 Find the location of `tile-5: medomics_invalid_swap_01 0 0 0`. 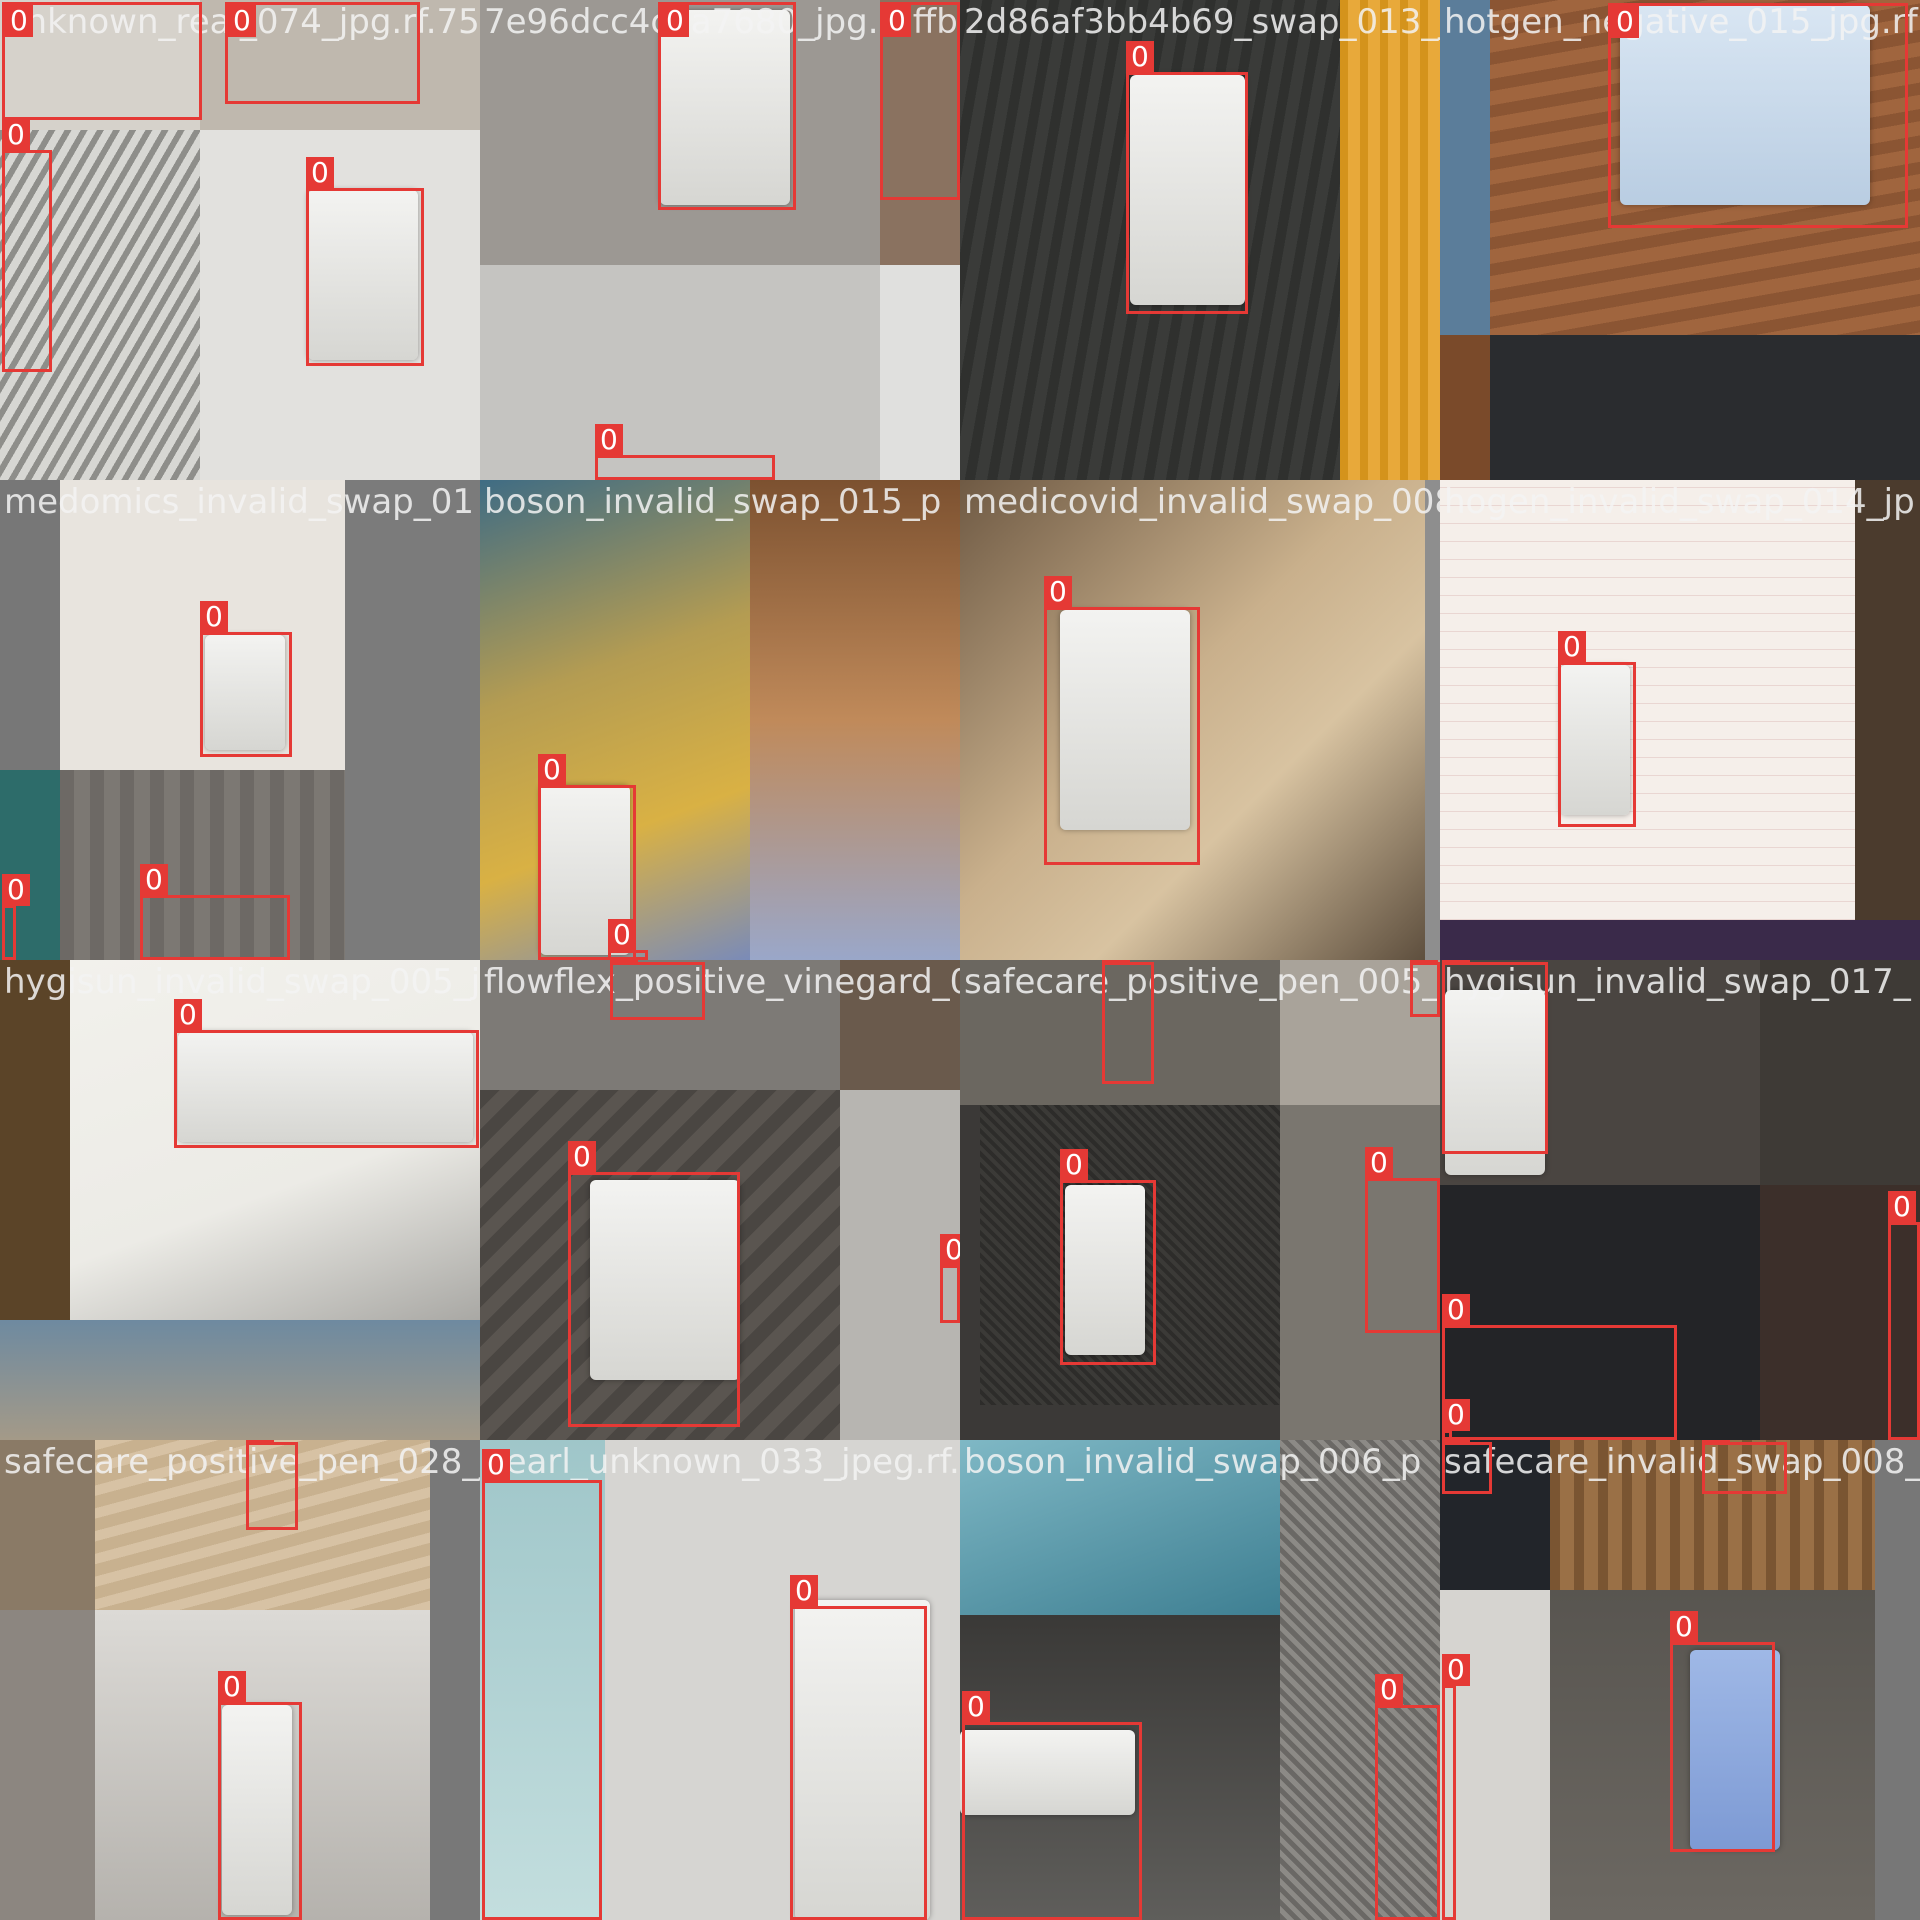

tile-5: medomics_invalid_swap_01 0 0 0 is located at coordinates (240, 720).